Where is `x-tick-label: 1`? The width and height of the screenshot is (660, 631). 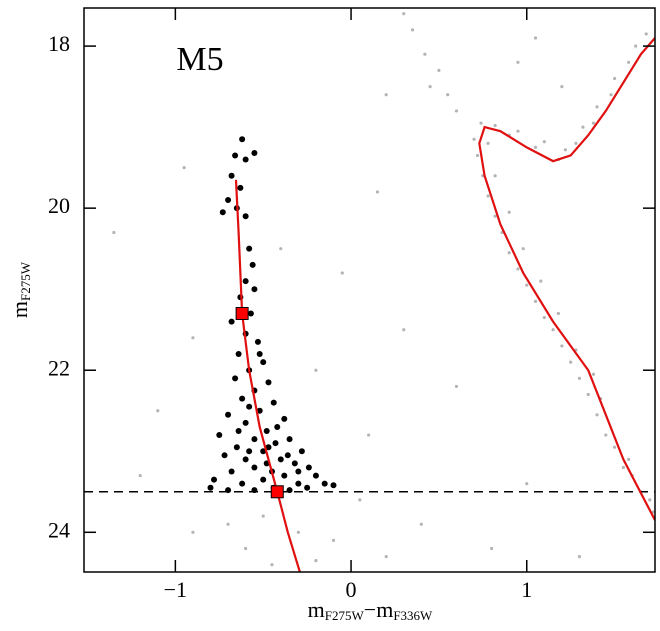 x-tick-label: 1 is located at coordinates (526, 589).